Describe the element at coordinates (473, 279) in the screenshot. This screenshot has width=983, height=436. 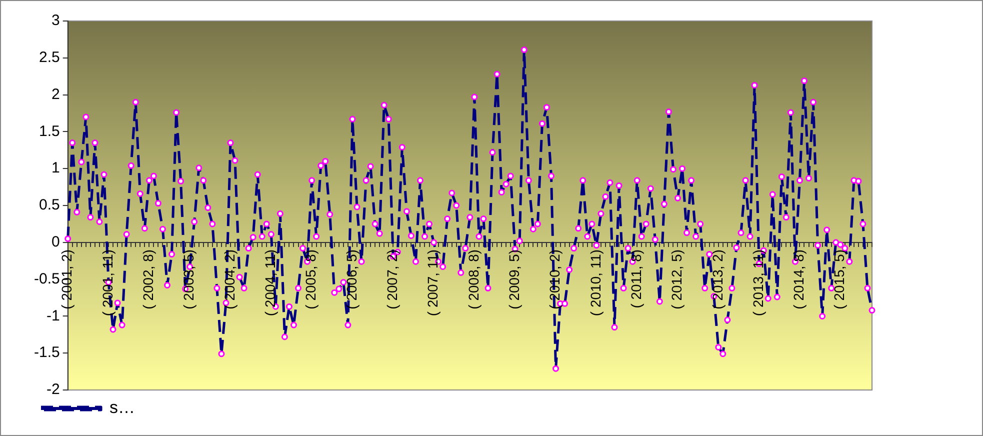
I see `x-tick-label: ( 2008, 8)` at that location.